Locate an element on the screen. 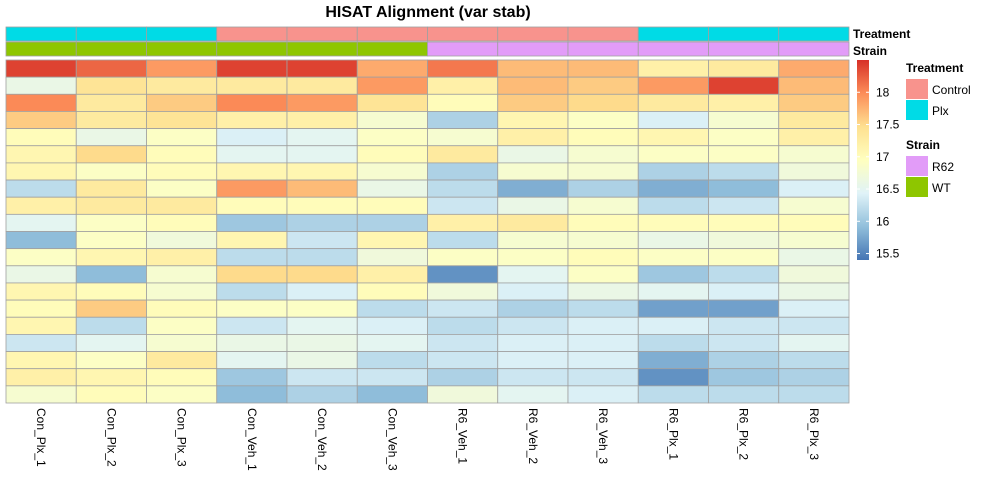 This screenshot has width=992, height=484. legend-swatch-wt is located at coordinates (917, 187).